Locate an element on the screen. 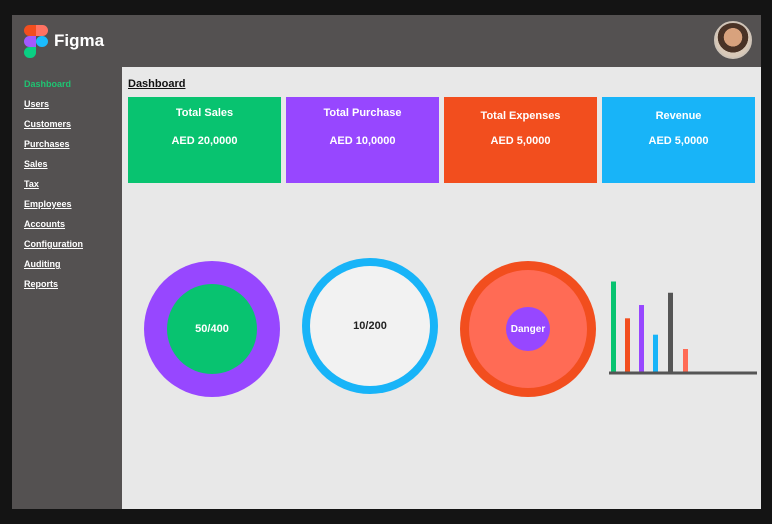 The image size is (772, 524). progress-widget-50-400: 50/400 is located at coordinates (212, 329).